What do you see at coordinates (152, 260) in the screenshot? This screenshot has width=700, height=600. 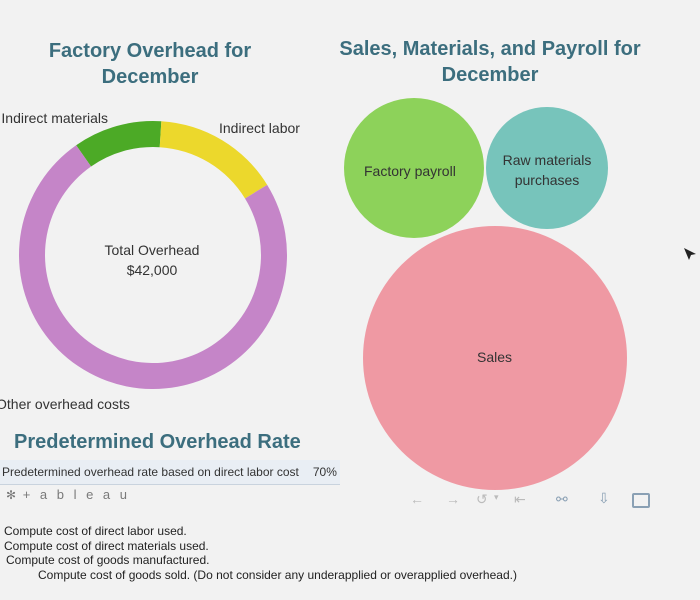 I see `donut-center-label: Total Overhead $42,000` at bounding box center [152, 260].